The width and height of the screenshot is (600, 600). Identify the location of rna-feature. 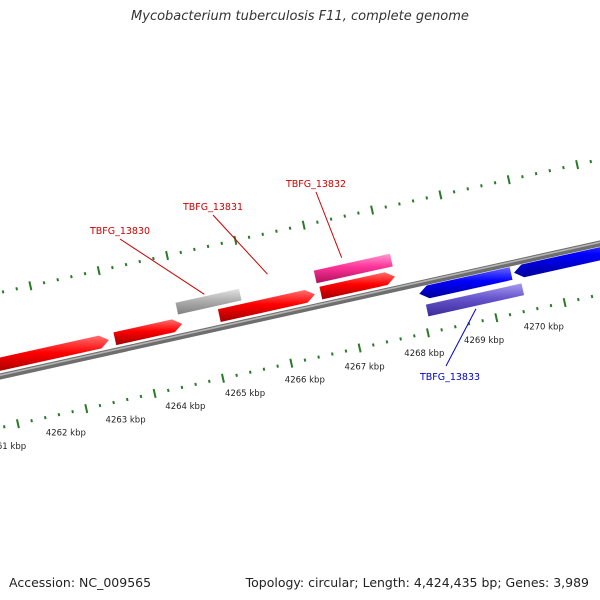
(353, 268).